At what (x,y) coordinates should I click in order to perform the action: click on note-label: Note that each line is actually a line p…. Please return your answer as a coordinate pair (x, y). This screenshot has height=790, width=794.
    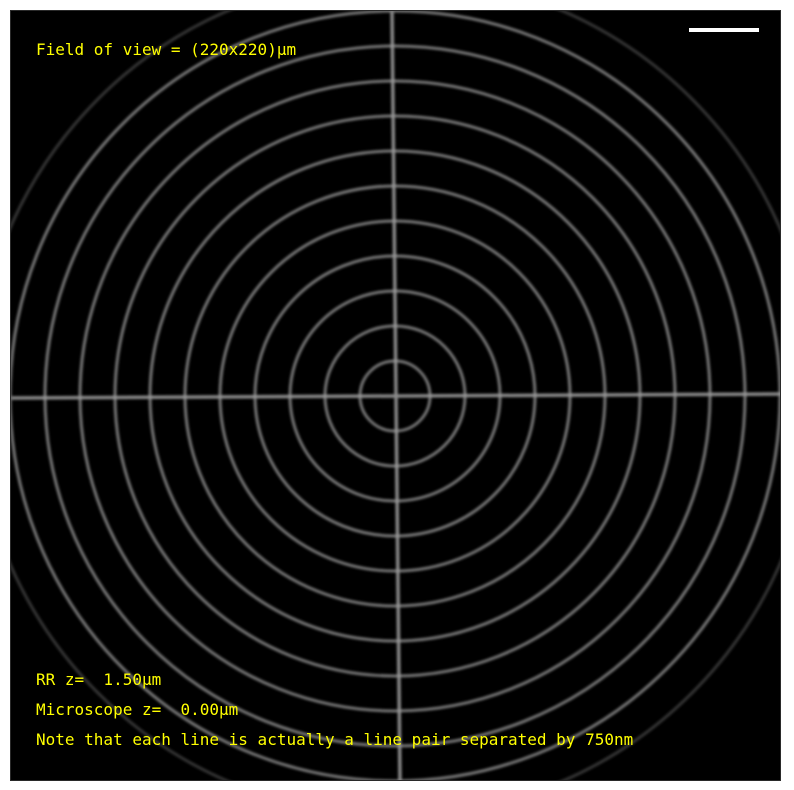
    Looking at the image, I should click on (335, 739).